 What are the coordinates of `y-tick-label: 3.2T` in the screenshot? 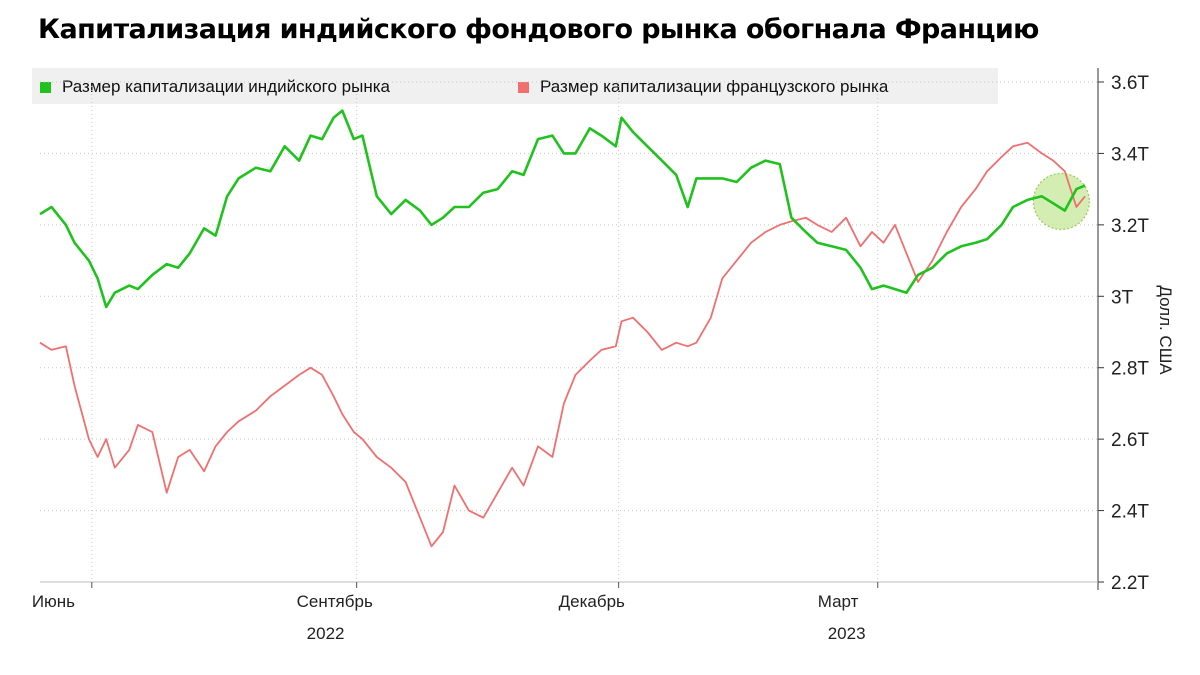 It's located at (1130, 226).